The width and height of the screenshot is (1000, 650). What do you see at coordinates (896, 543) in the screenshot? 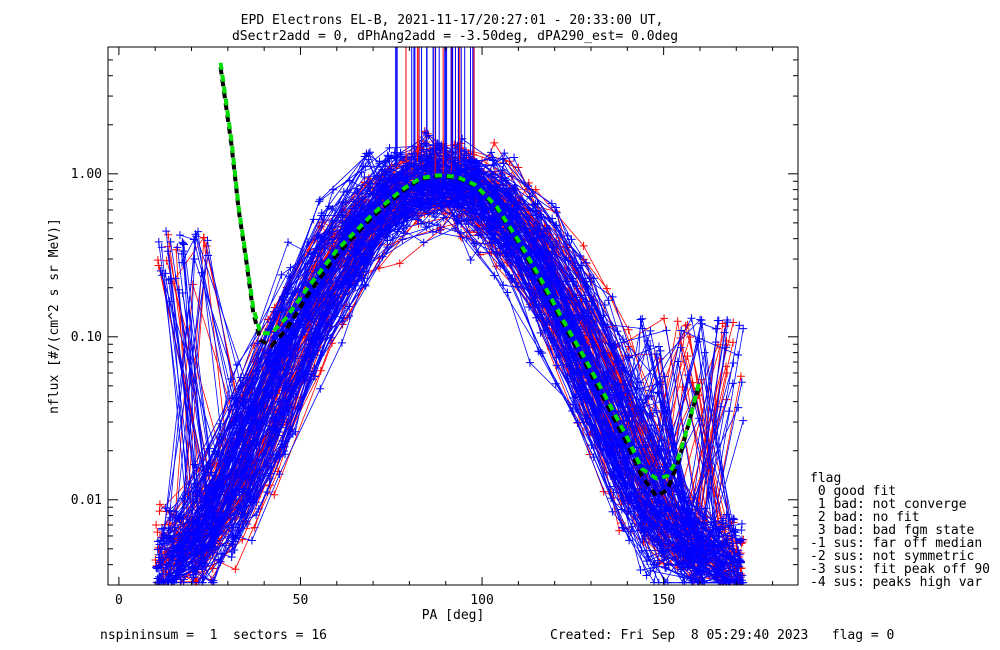
I see `legend-item: -1 sus: far off median` at bounding box center [896, 543].